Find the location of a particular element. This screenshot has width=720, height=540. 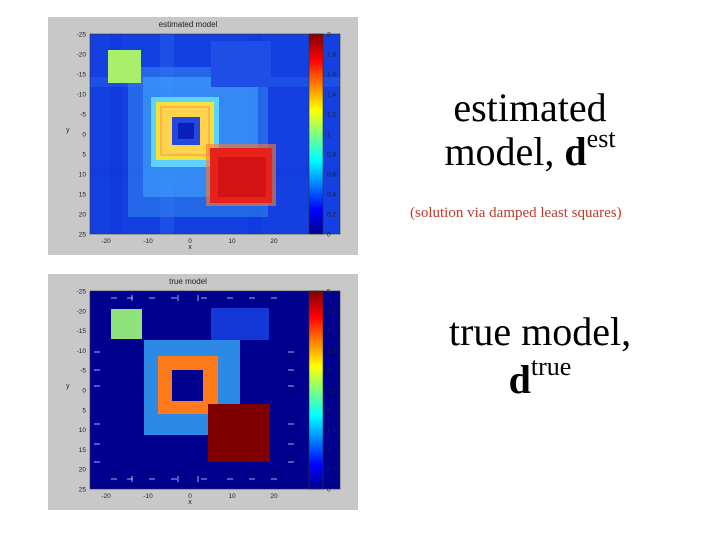

colorbar-tick-label: 4 is located at coordinates (329, 331).